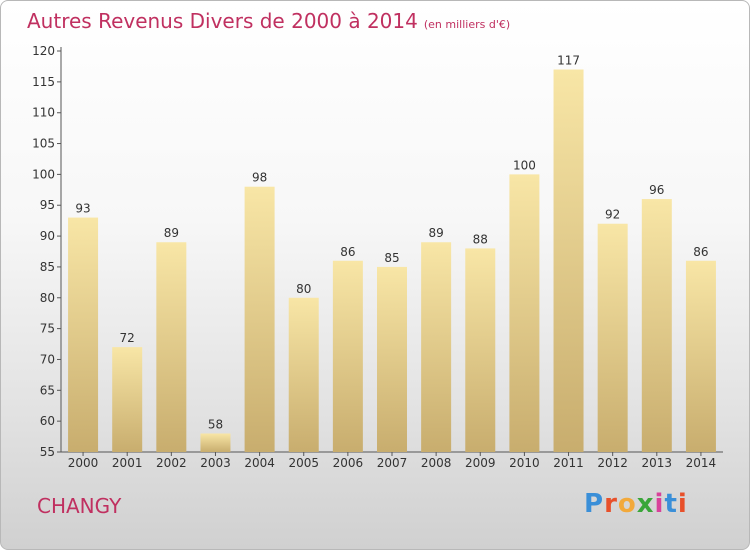 This screenshot has height=550, width=750. I want to click on y-tick-label: 70, so click(47, 359).